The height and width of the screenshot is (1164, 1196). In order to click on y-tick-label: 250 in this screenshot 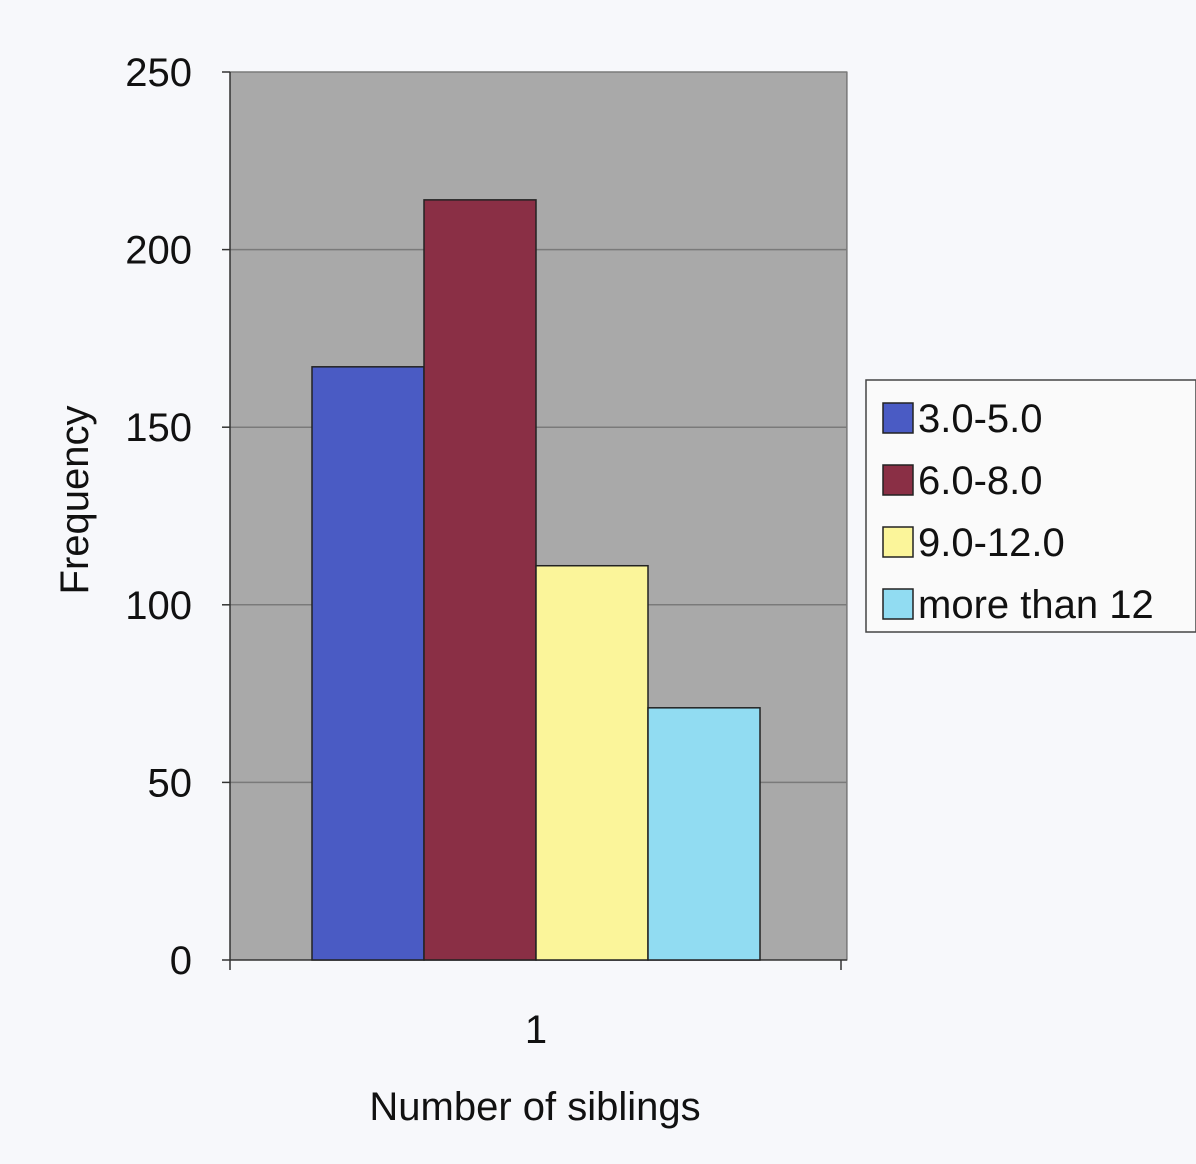, I will do `click(158, 73)`.